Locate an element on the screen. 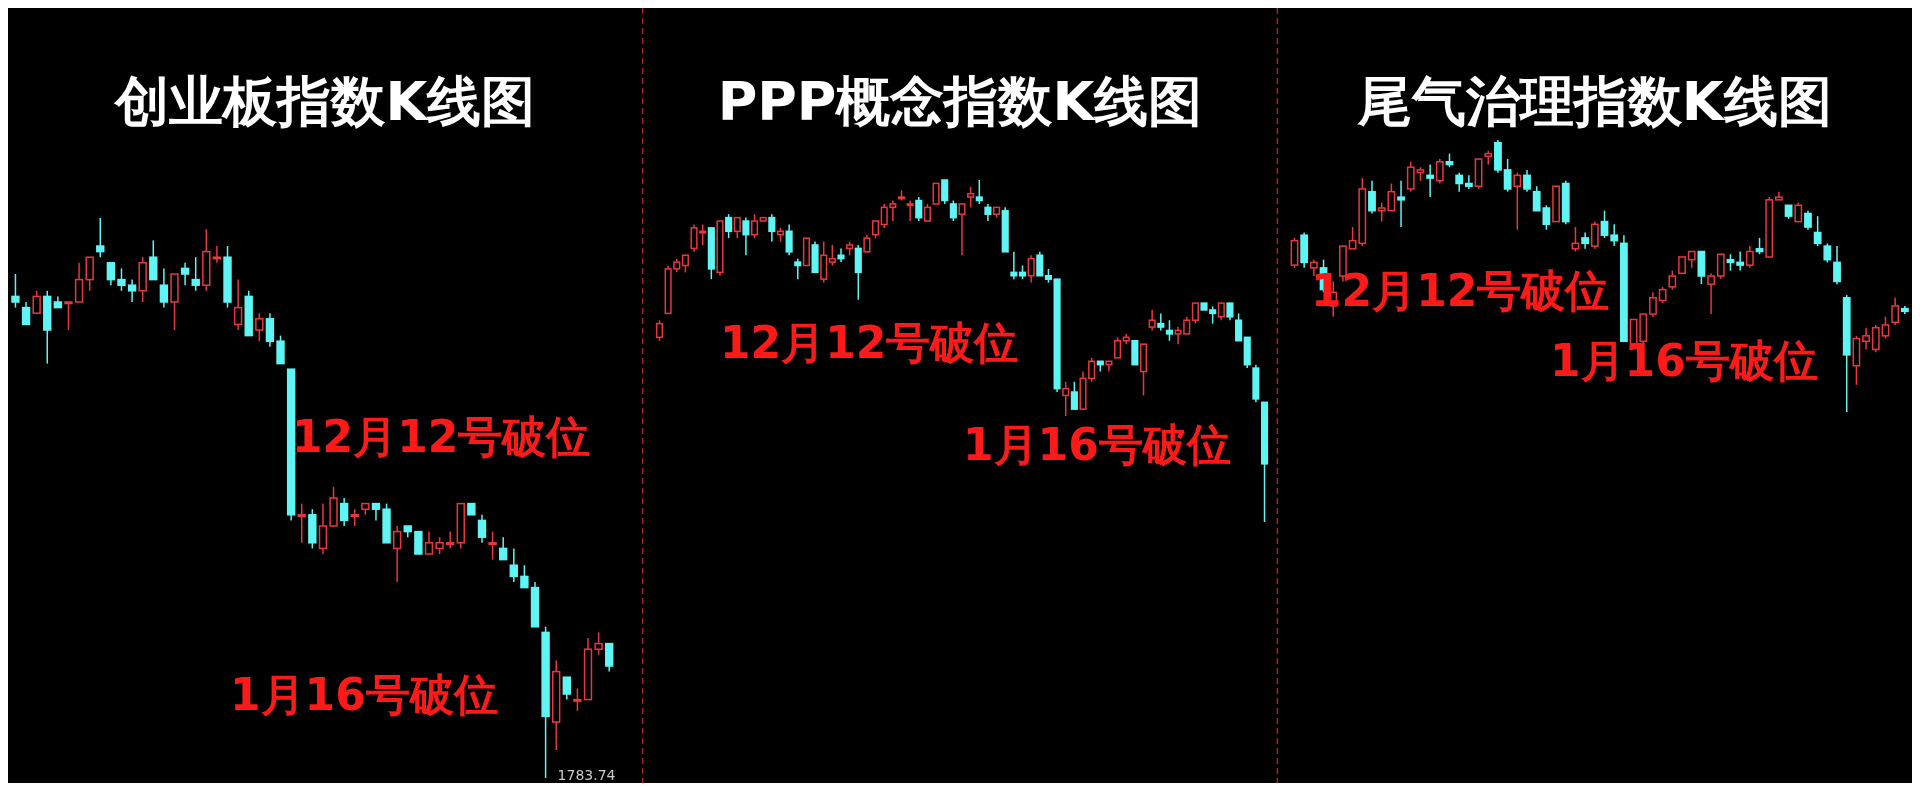 The image size is (1920, 791). annotation: 1783.74 is located at coordinates (586, 775).